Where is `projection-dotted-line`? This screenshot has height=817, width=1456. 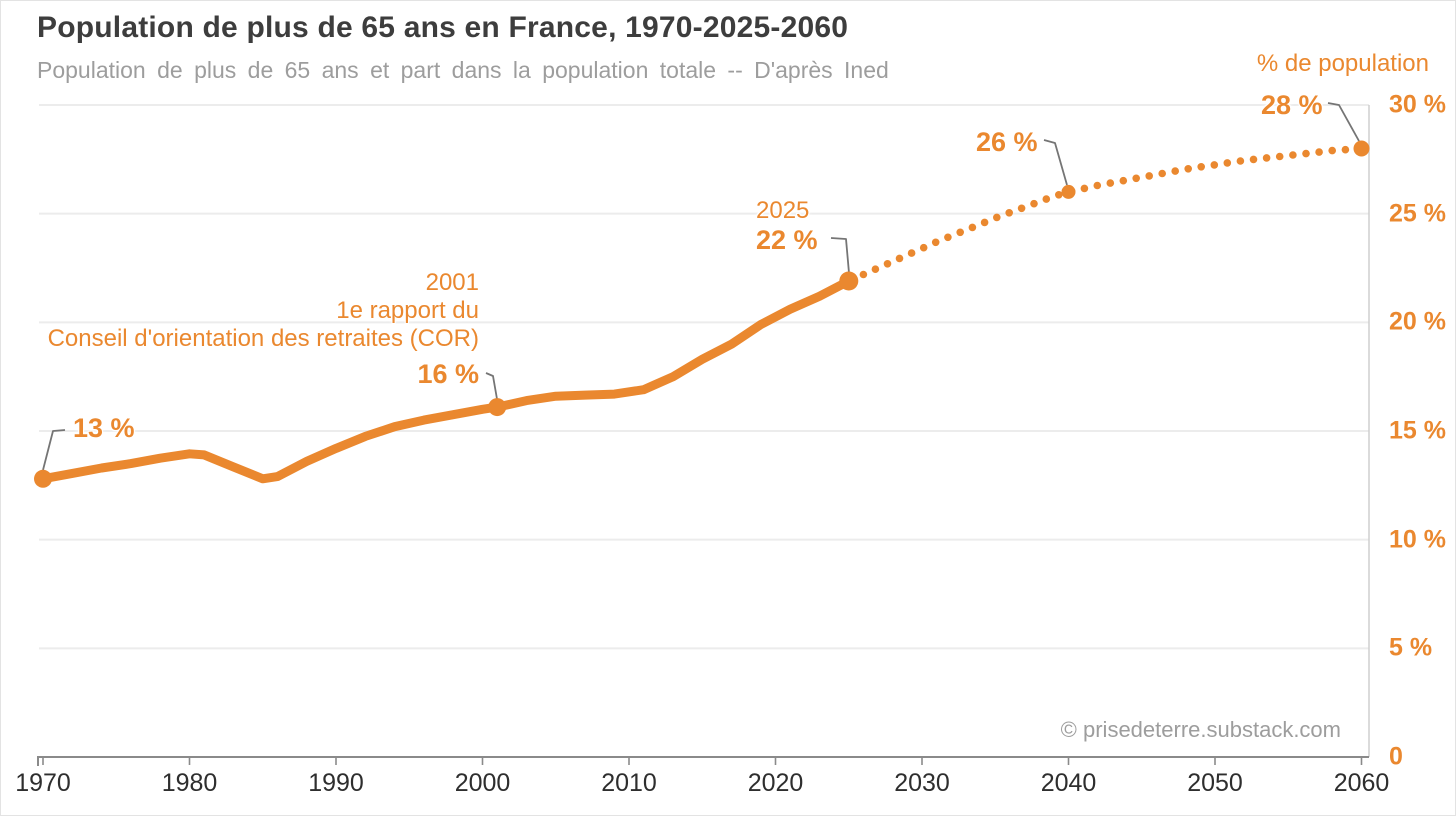 projection-dotted-line is located at coordinates (1104, 212).